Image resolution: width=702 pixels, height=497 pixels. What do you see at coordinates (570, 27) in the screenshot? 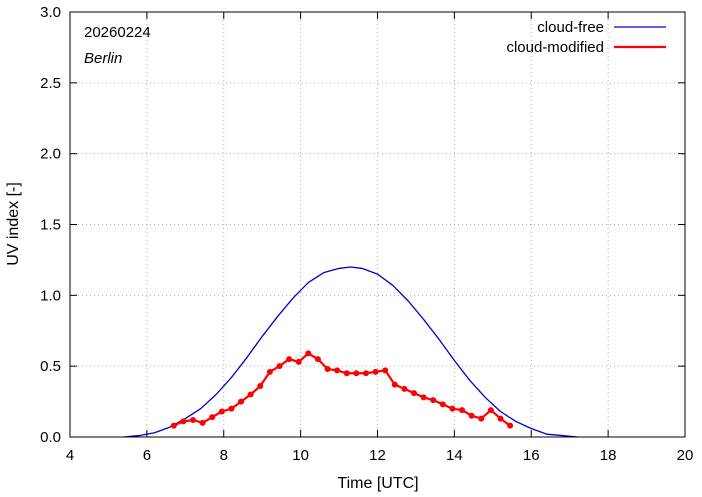
I see `legend-label: cloud-free` at bounding box center [570, 27].